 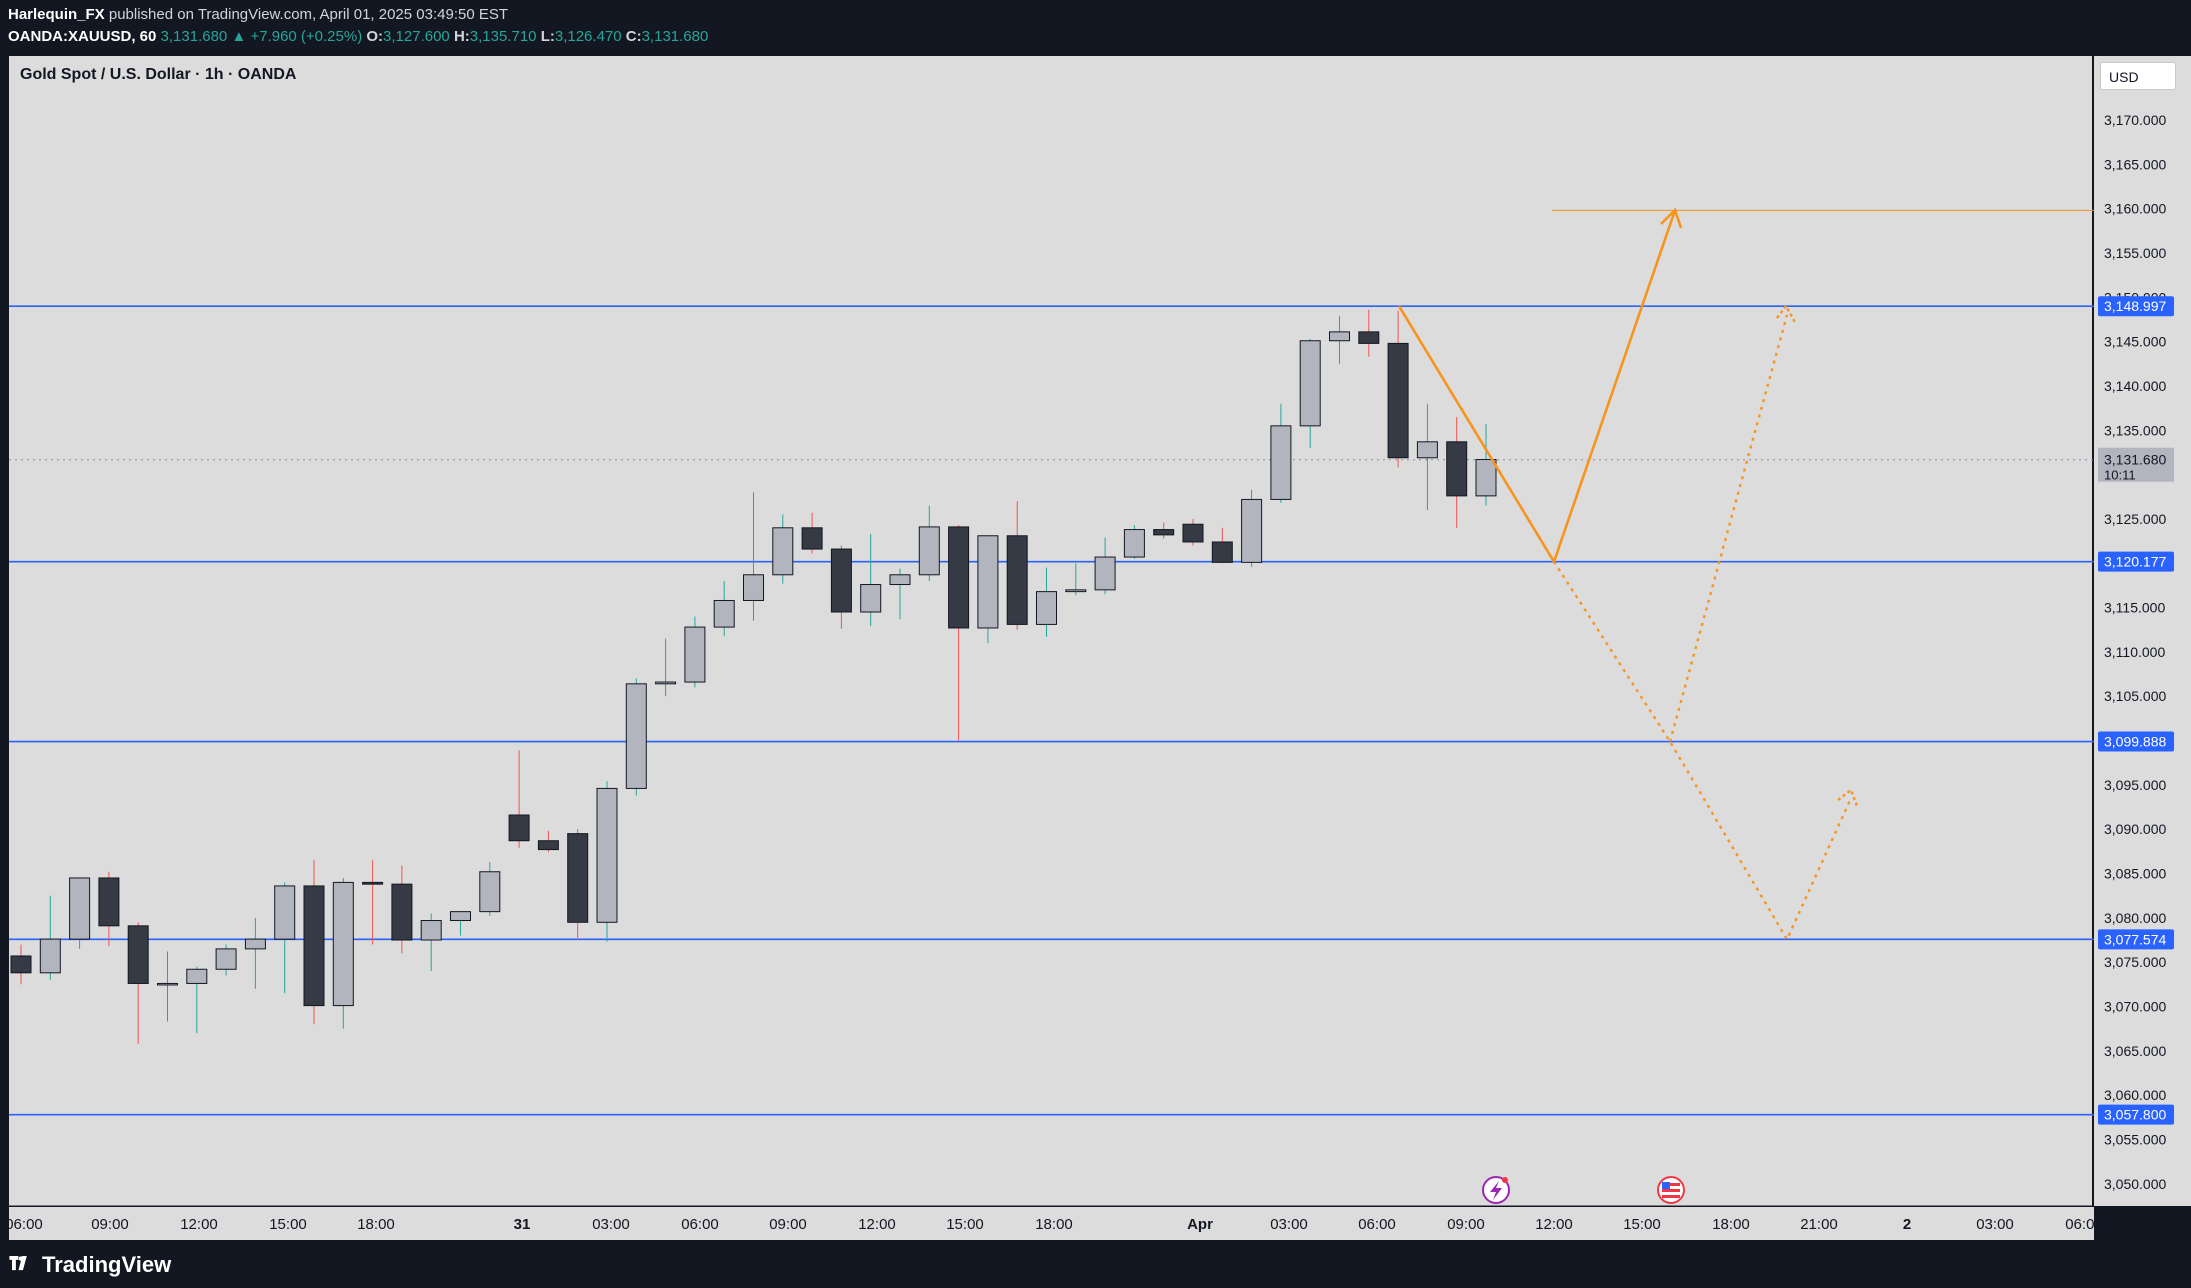 What do you see at coordinates (89, 1265) in the screenshot?
I see `tradingview-logo: TradingView` at bounding box center [89, 1265].